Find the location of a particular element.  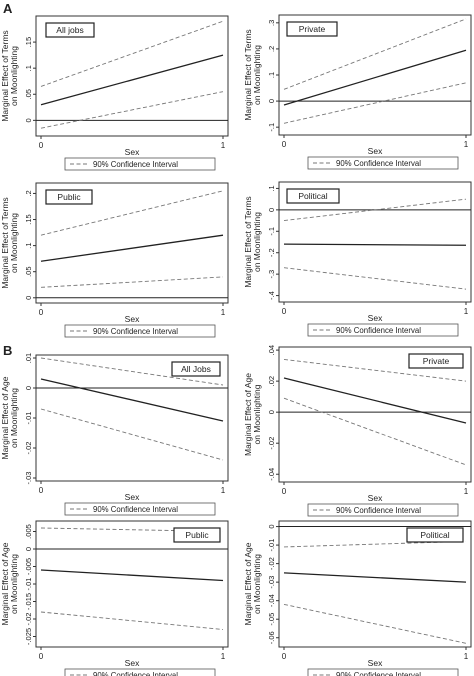

y-tick-label: .3 is located at coordinates (271, 23).